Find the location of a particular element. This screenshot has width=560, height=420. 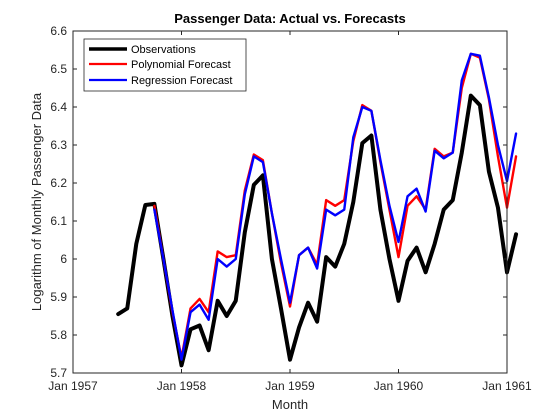

x-tick-label: Jan 1957 is located at coordinates (73, 386).